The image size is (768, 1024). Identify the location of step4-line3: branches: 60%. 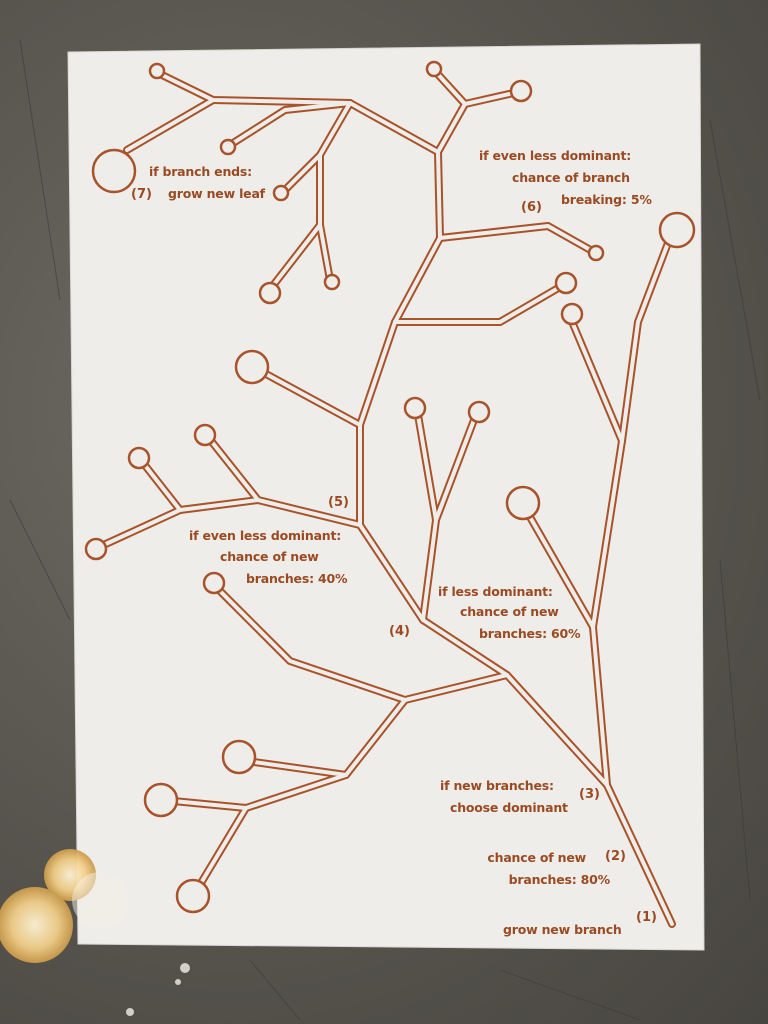
(530, 633).